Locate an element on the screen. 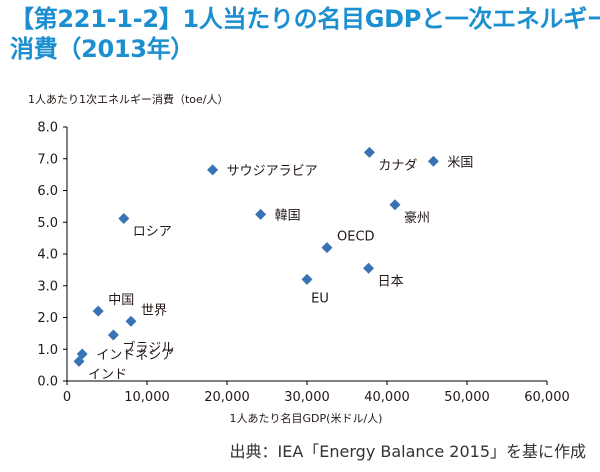  data-point-label: OECD is located at coordinates (356, 237).